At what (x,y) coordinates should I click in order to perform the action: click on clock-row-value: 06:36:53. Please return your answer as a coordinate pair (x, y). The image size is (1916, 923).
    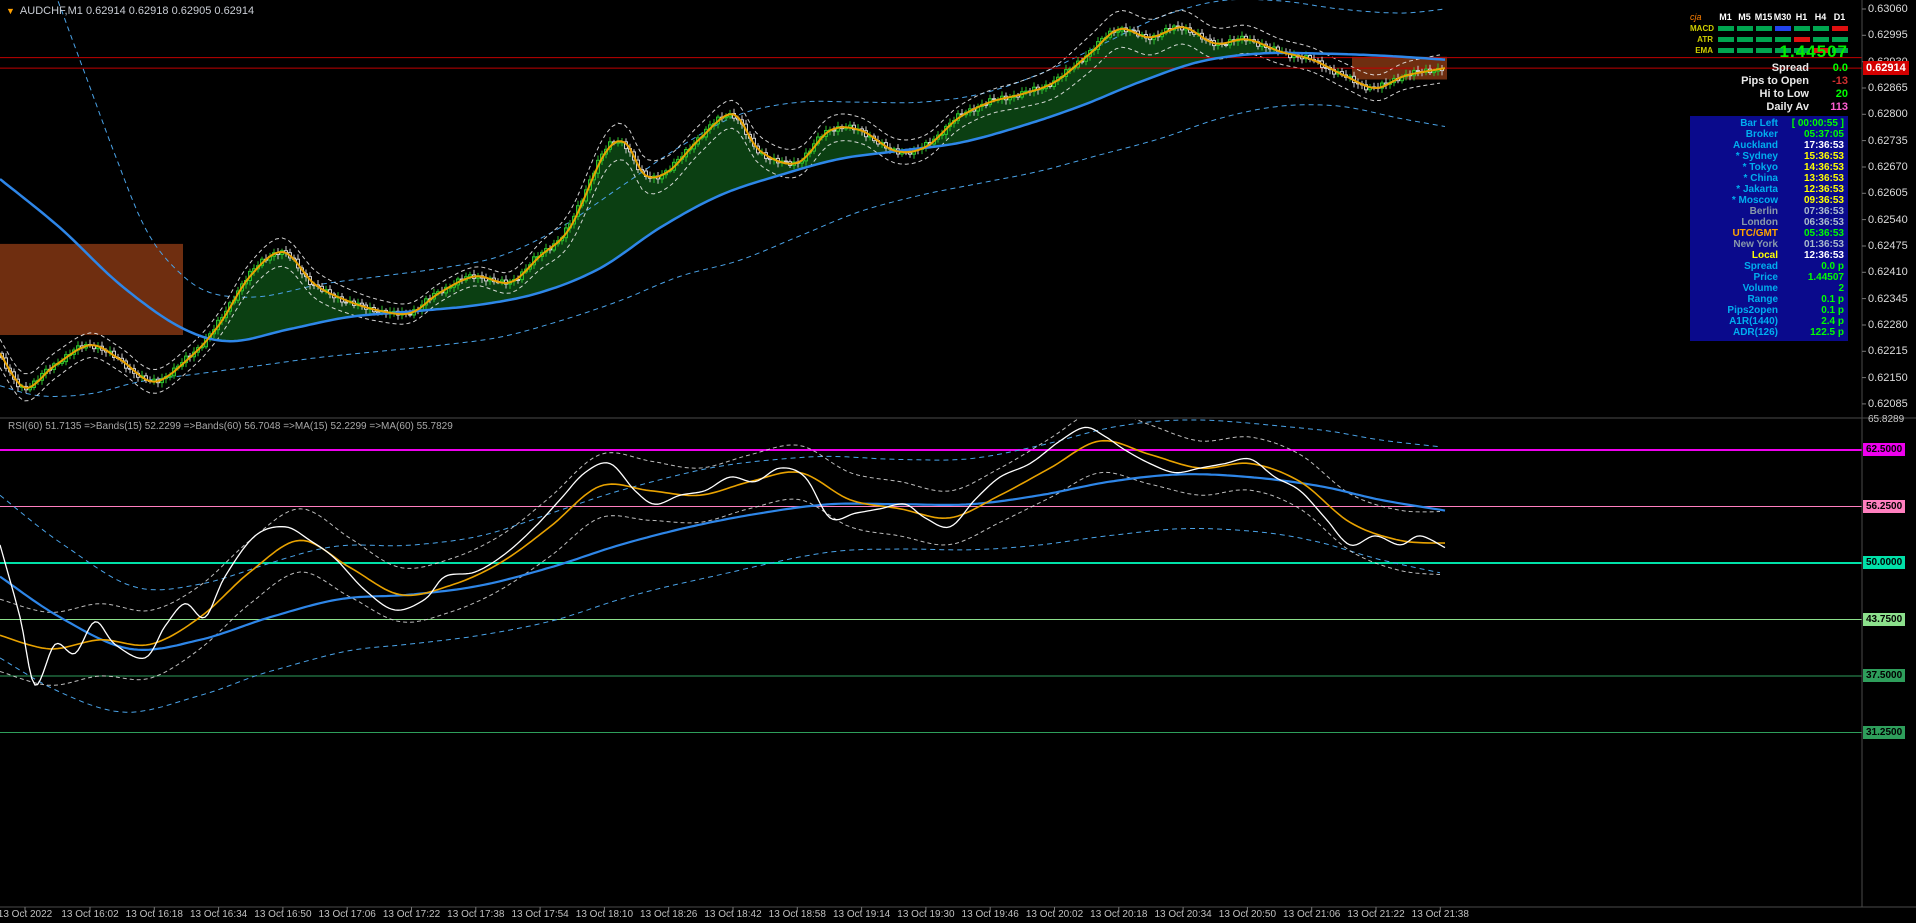
    Looking at the image, I should click on (1823, 222).